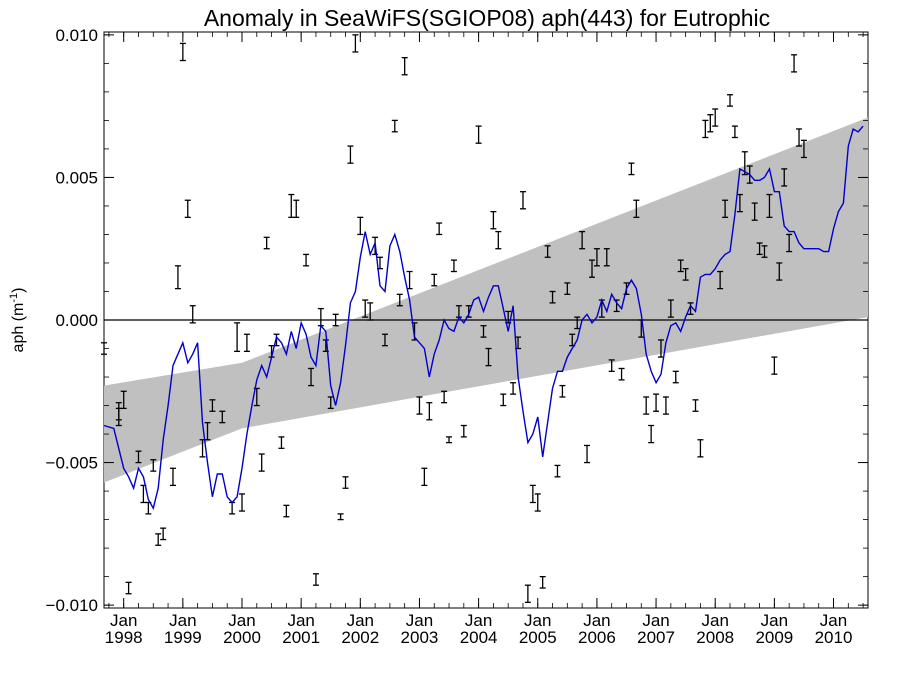 The width and height of the screenshot is (900, 675). I want to click on y-axis-label-sup: -1, so click(14, 298).